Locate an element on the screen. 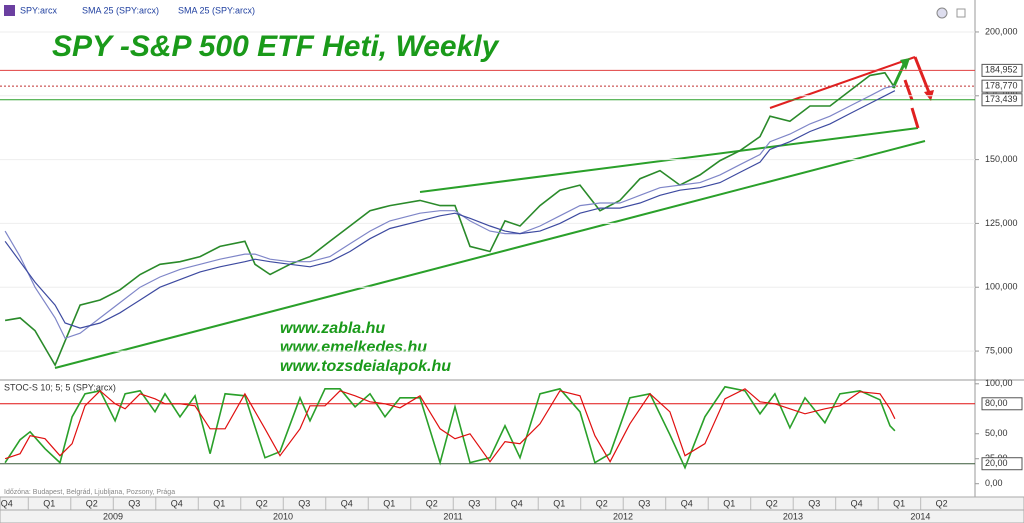 Image resolution: width=1024 pixels, height=523 pixels. y-tick-label: 100,000 is located at coordinates (1001, 287).